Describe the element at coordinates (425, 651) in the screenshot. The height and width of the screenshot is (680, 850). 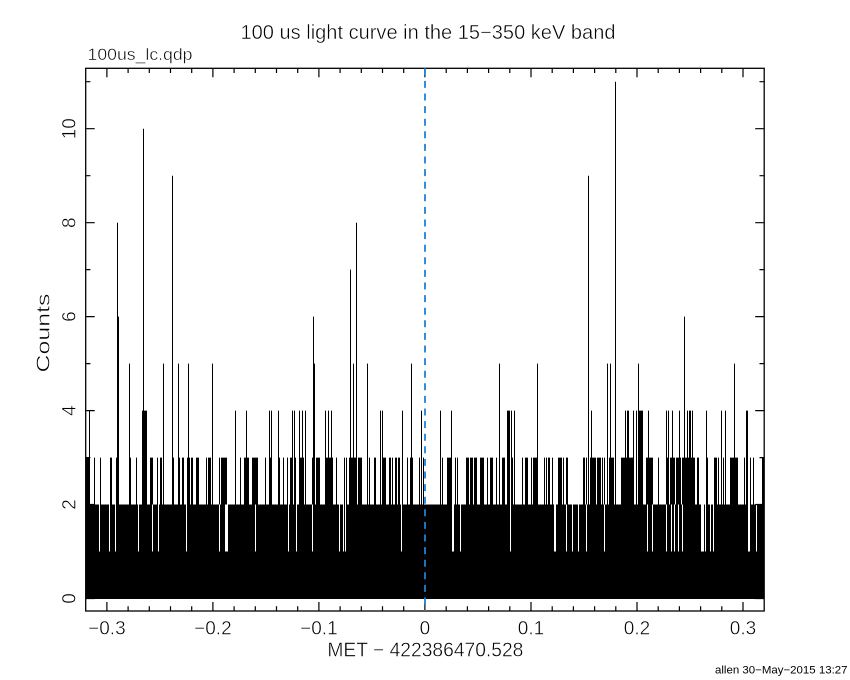
I see `svg-text: MET − 422386470.528` at that location.